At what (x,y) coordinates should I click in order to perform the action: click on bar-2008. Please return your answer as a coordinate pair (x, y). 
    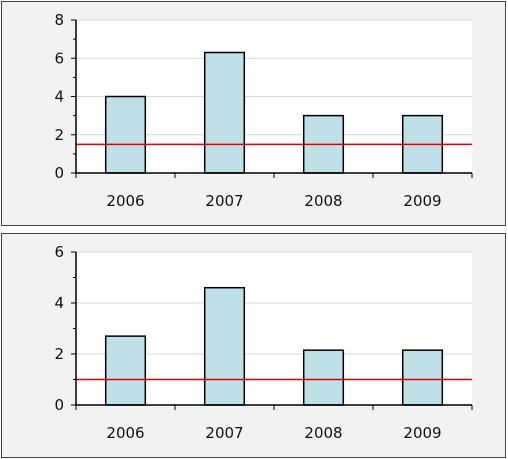
    Looking at the image, I should click on (323, 377).